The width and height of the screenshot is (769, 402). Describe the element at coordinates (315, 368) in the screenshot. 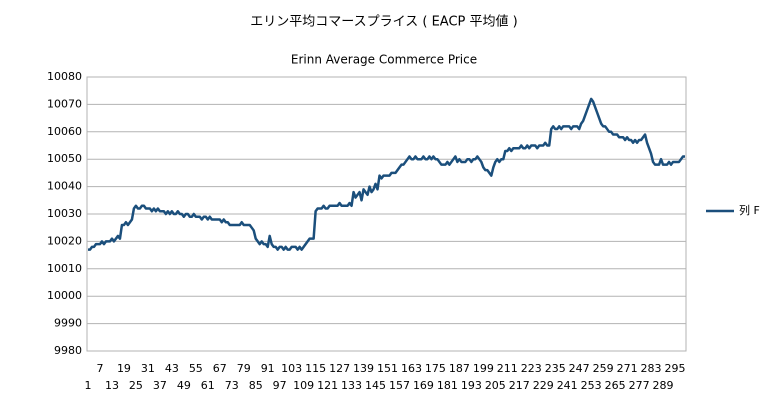

I see `x-tick-label: 115` at that location.